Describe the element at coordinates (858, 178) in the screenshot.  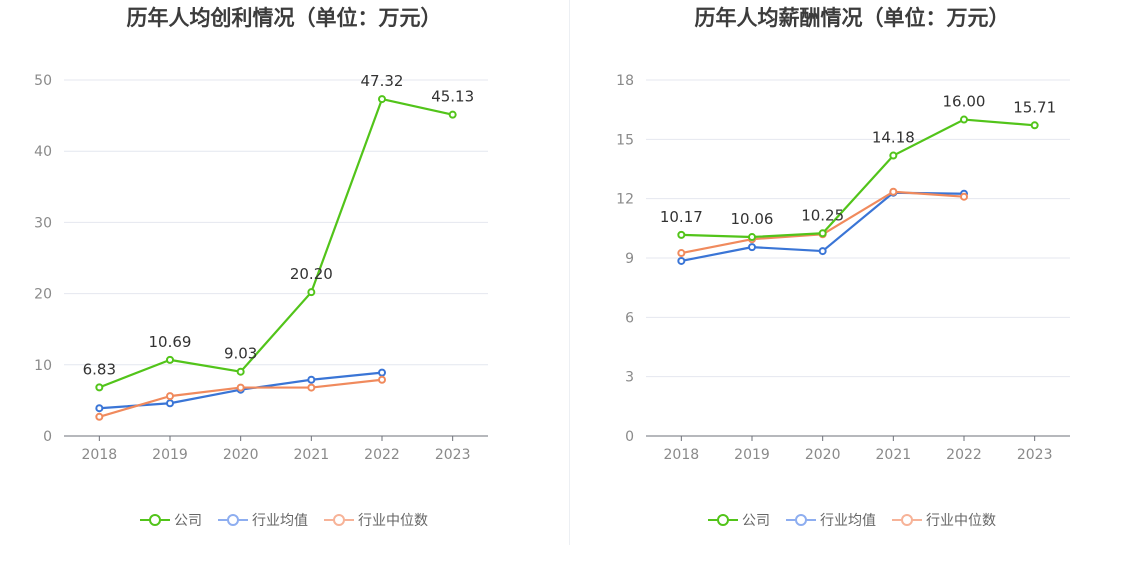
I see `series-line` at that location.